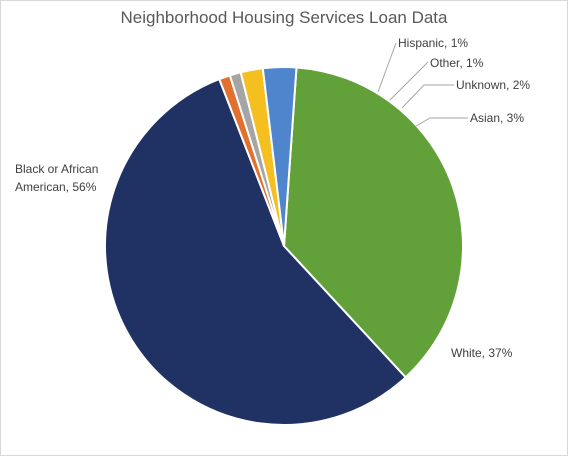 This screenshot has height=456, width=568. Describe the element at coordinates (409, 81) in the screenshot. I see `leader-line-other` at that location.